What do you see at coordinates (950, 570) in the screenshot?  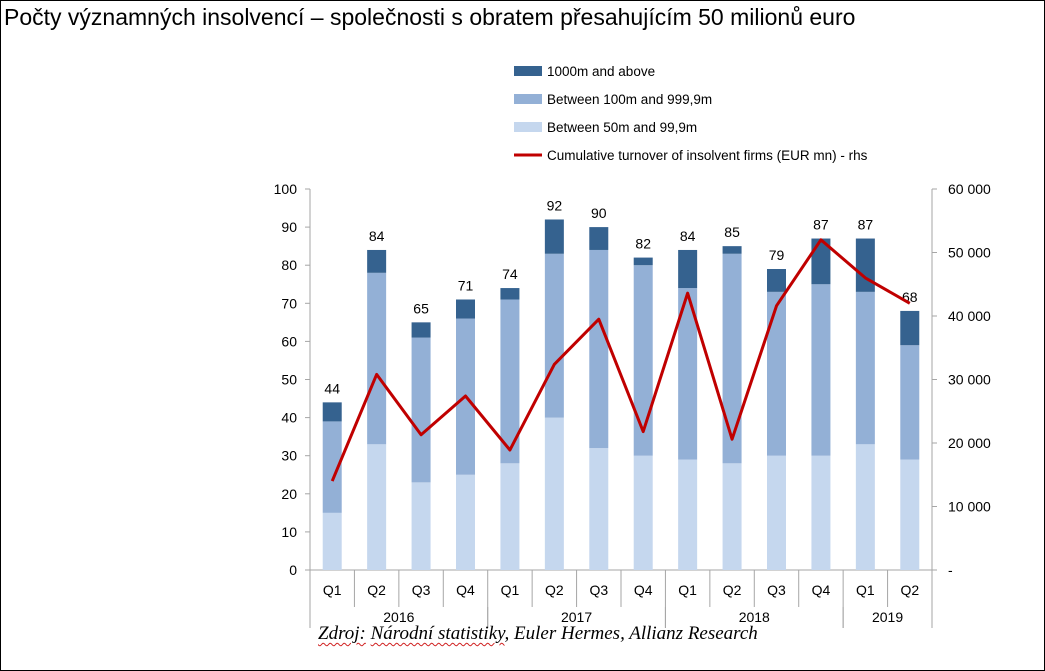 I see `right-tick-label: -` at bounding box center [950, 570].